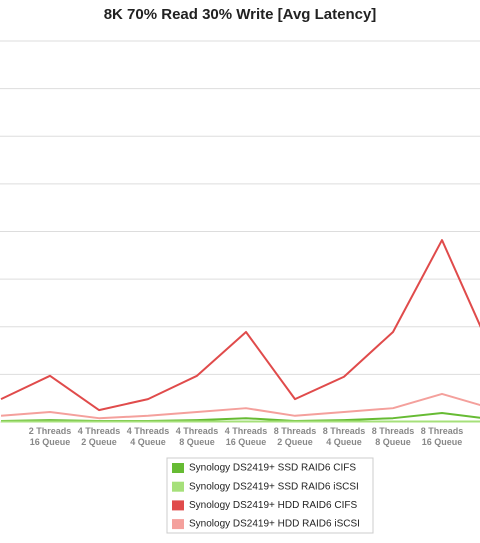 Image resolution: width=480 pixels, height=543 pixels. What do you see at coordinates (240, 14) in the screenshot?
I see `chart-title: 8K 70% Read 30% Write [Avg Latency]` at bounding box center [240, 14].